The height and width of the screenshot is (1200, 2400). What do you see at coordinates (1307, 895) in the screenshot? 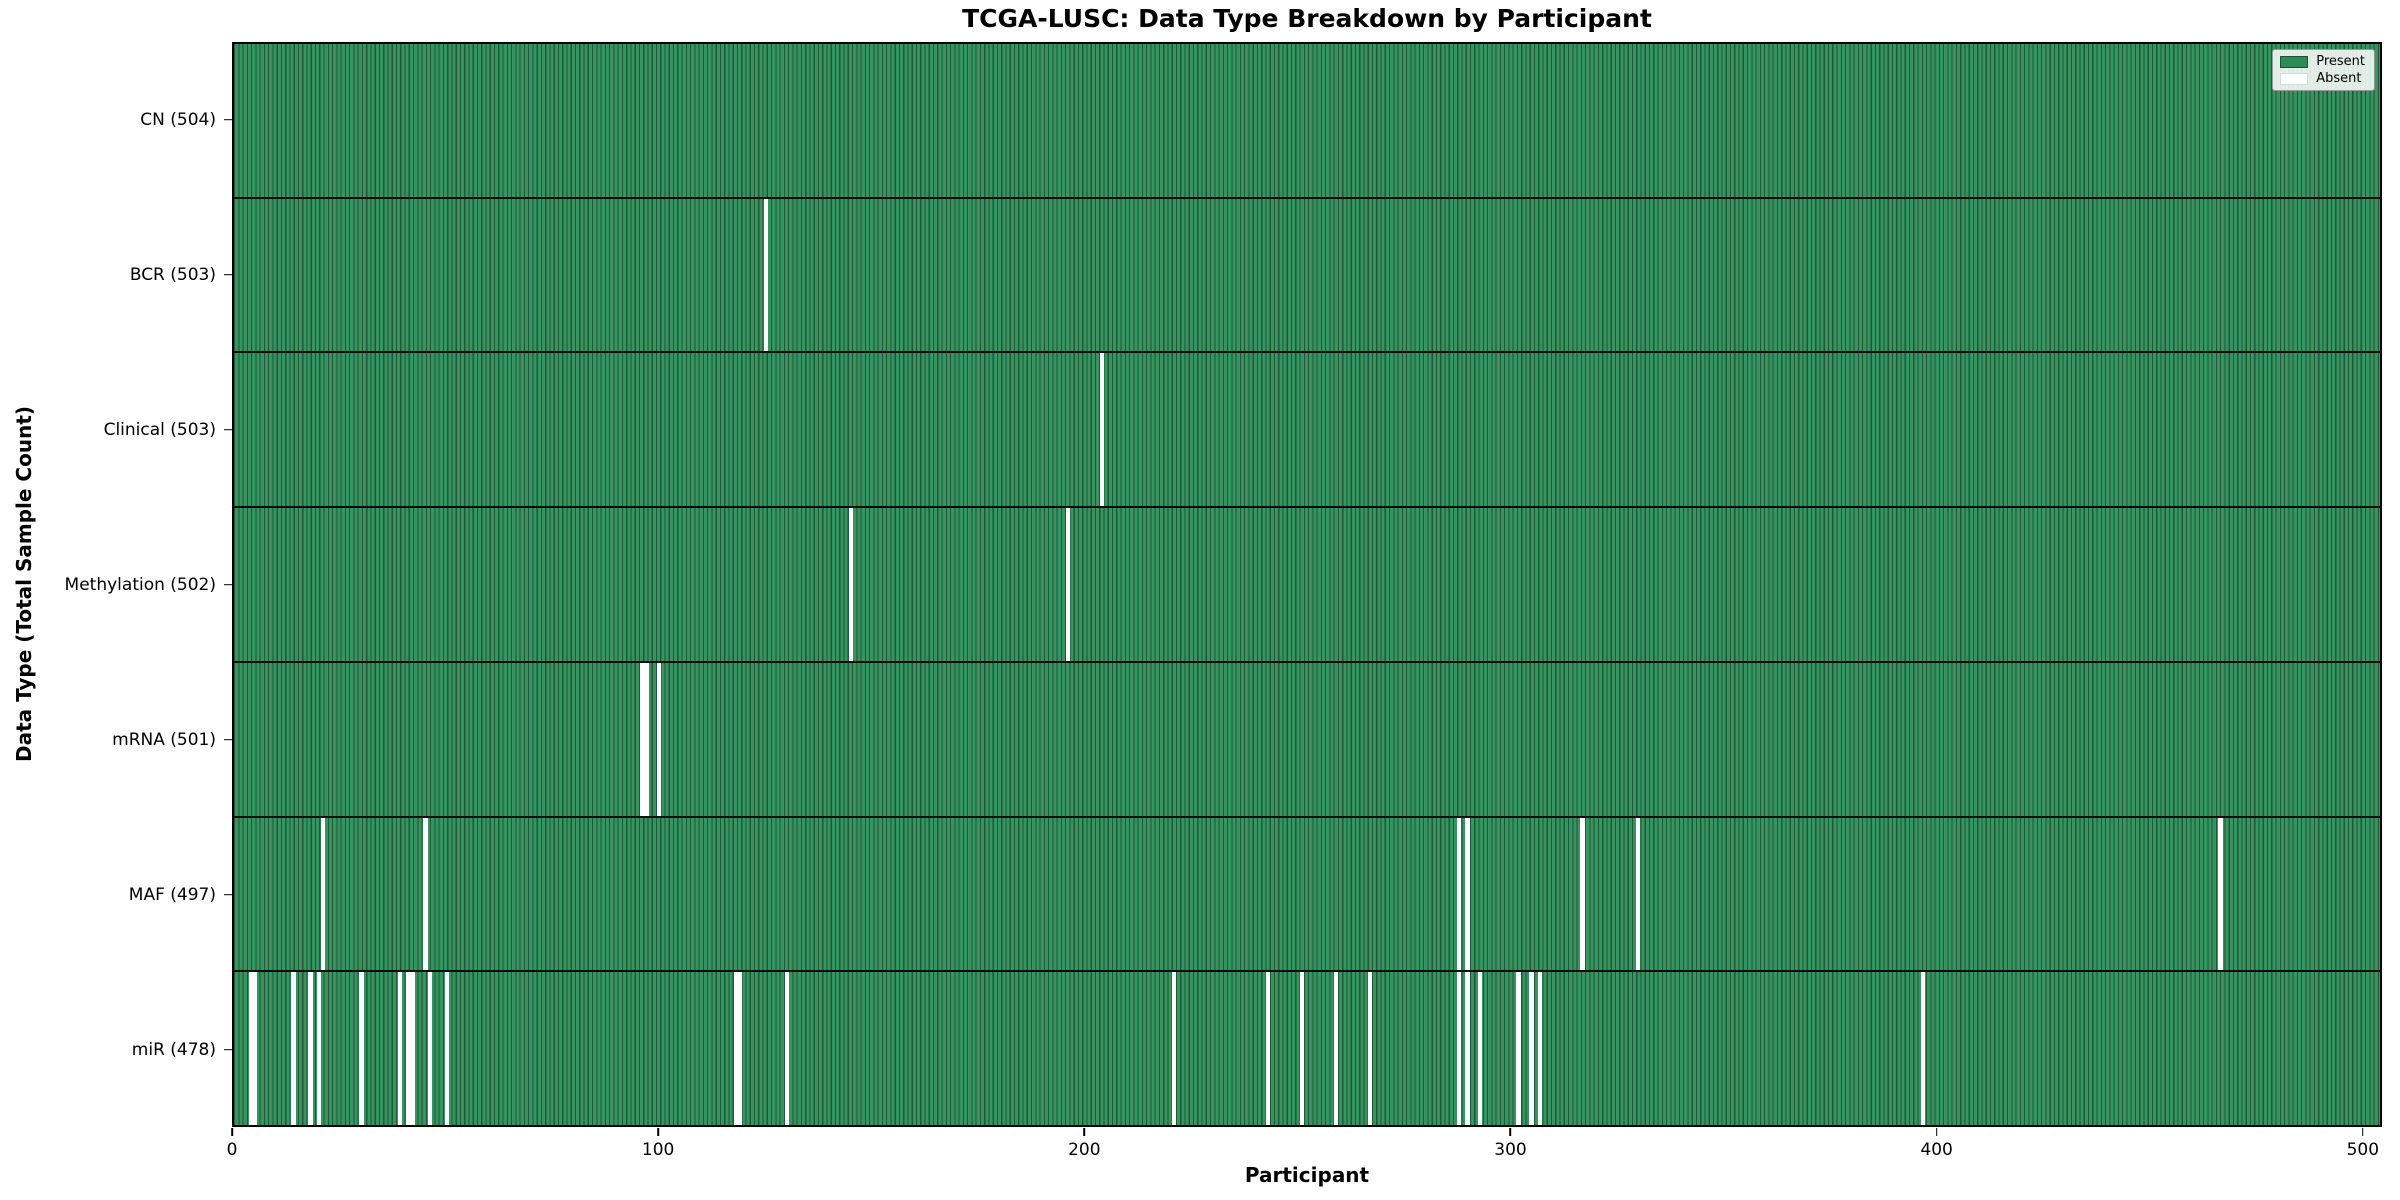
I see `heatmap-row-MAF` at bounding box center [1307, 895].